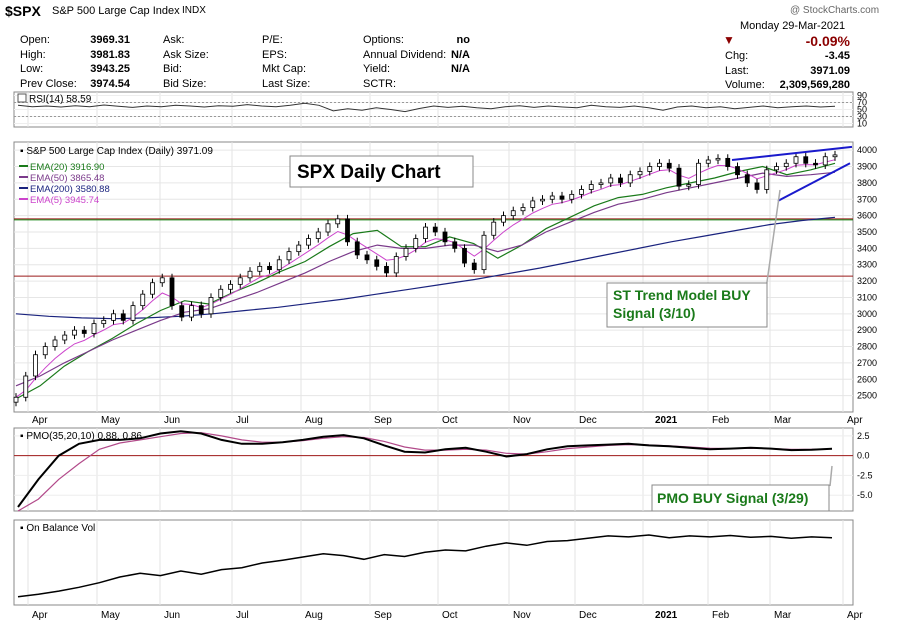 This screenshot has height=630, width=900. What do you see at coordinates (284, 69) in the screenshot?
I see `fund-label-2: Mkt Cap:` at bounding box center [284, 69].